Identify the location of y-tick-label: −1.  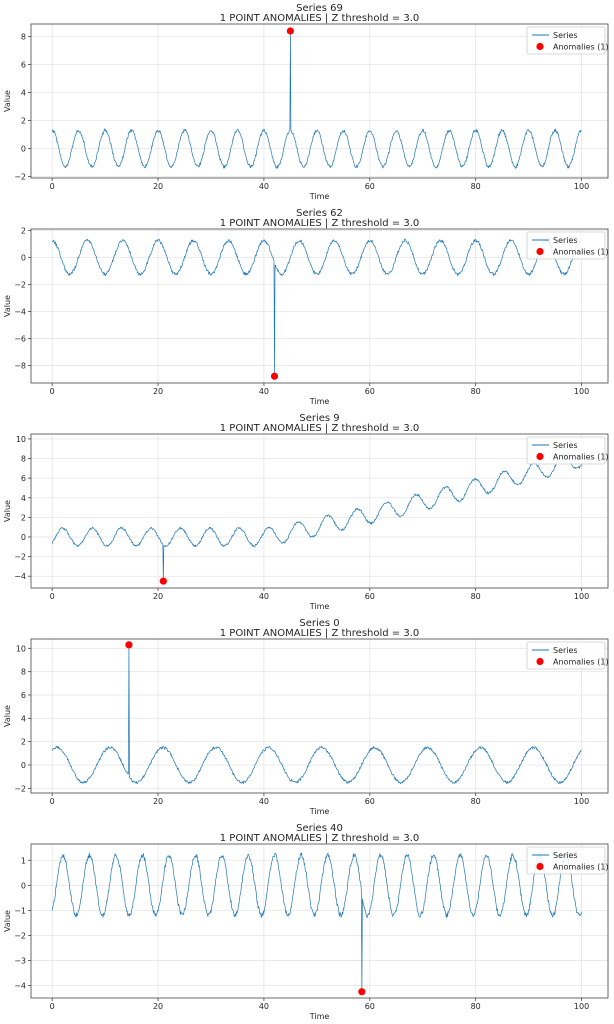
(20, 910).